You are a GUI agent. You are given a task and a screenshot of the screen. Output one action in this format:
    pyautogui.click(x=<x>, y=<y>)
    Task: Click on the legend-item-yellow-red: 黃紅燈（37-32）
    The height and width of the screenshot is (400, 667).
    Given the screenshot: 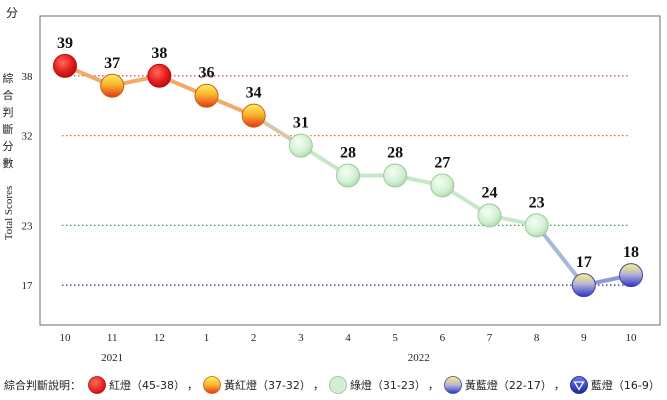 What is the action you would take?
    pyautogui.click(x=256, y=385)
    